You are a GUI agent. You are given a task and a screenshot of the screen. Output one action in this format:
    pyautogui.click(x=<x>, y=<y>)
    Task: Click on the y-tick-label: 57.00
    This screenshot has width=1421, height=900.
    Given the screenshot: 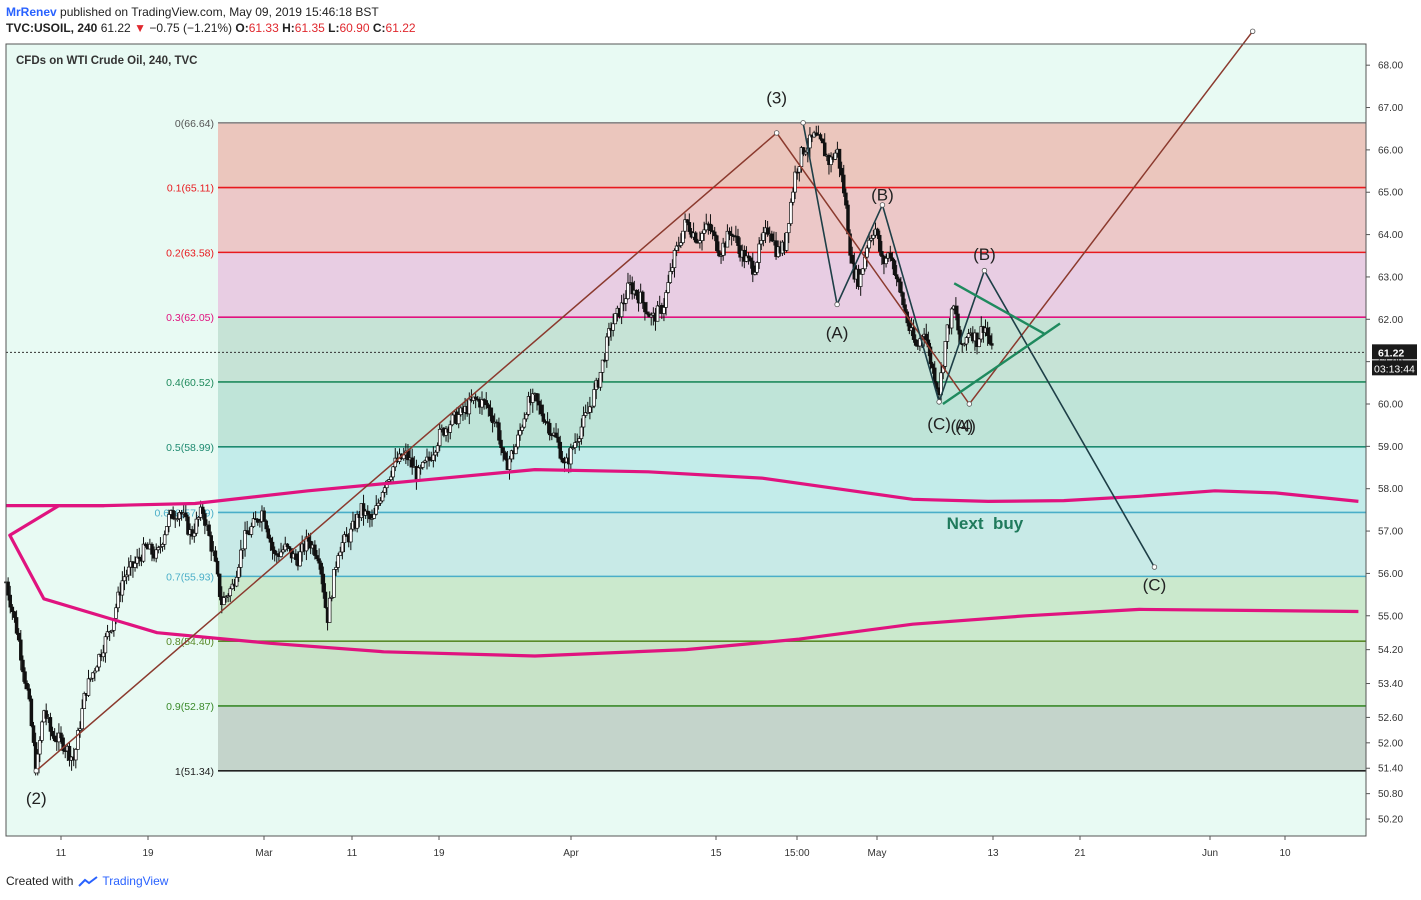 What is the action you would take?
    pyautogui.click(x=1390, y=532)
    